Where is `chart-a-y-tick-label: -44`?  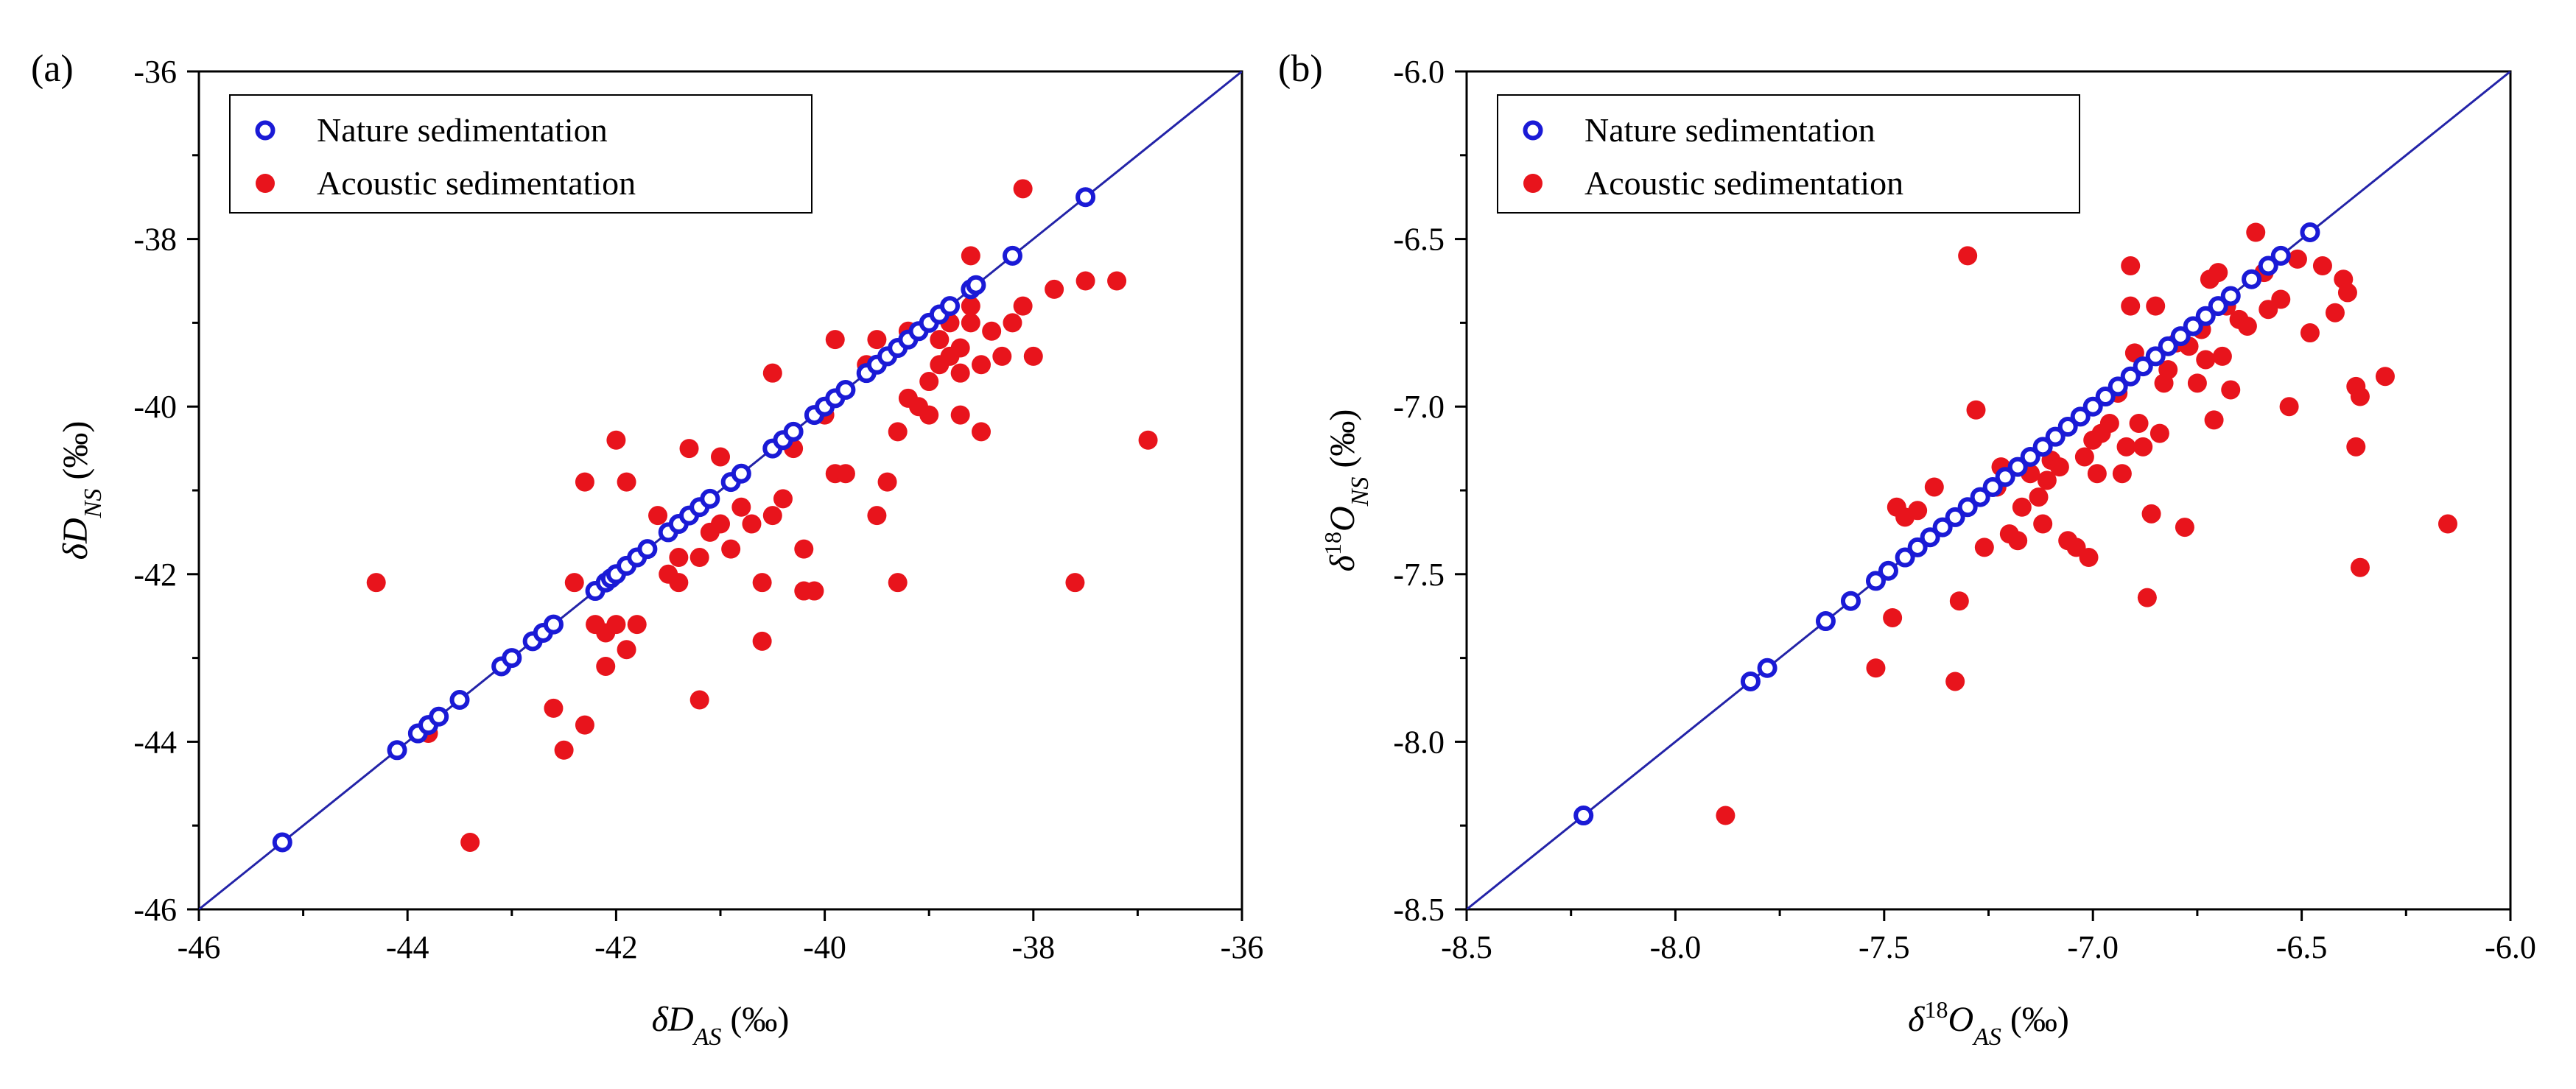
chart-a-y-tick-label: -44 is located at coordinates (155, 742).